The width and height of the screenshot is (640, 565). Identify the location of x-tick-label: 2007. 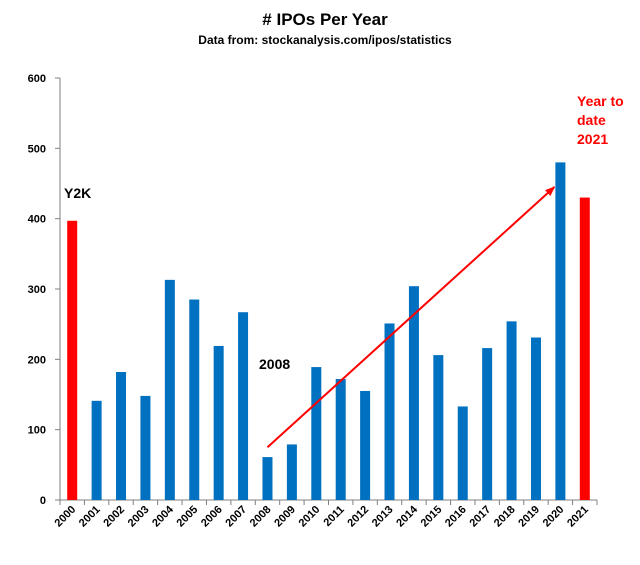
(236, 517).